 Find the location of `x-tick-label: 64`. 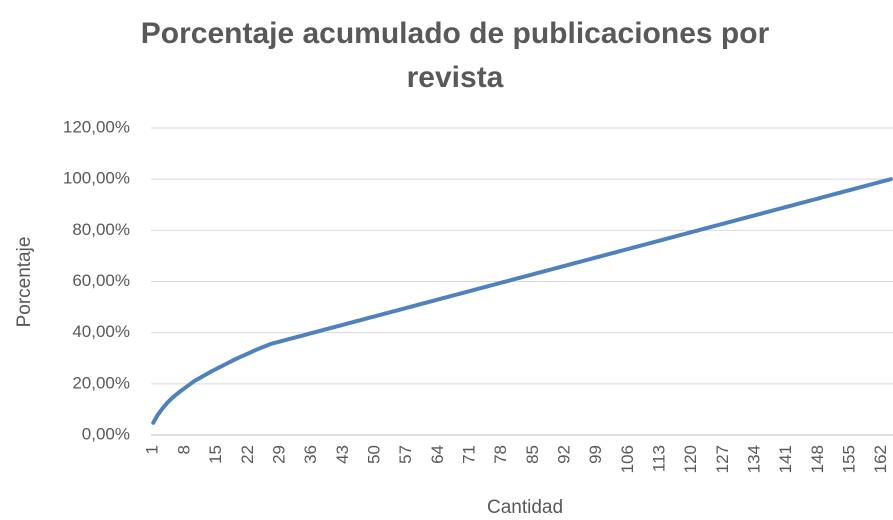

x-tick-label: 64 is located at coordinates (437, 454).